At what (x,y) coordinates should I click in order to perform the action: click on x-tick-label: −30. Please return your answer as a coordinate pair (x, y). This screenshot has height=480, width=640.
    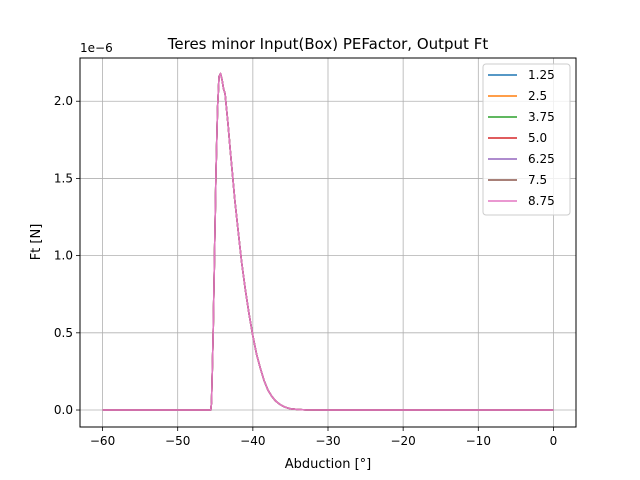
    Looking at the image, I should click on (327, 441).